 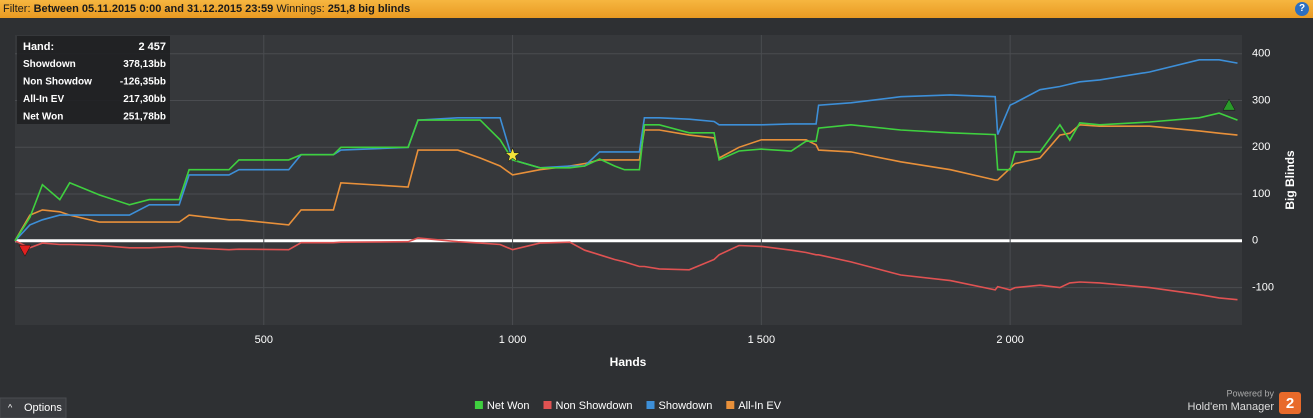 What do you see at coordinates (1255, 241) in the screenshot?
I see `y-tick-label: 0` at bounding box center [1255, 241].